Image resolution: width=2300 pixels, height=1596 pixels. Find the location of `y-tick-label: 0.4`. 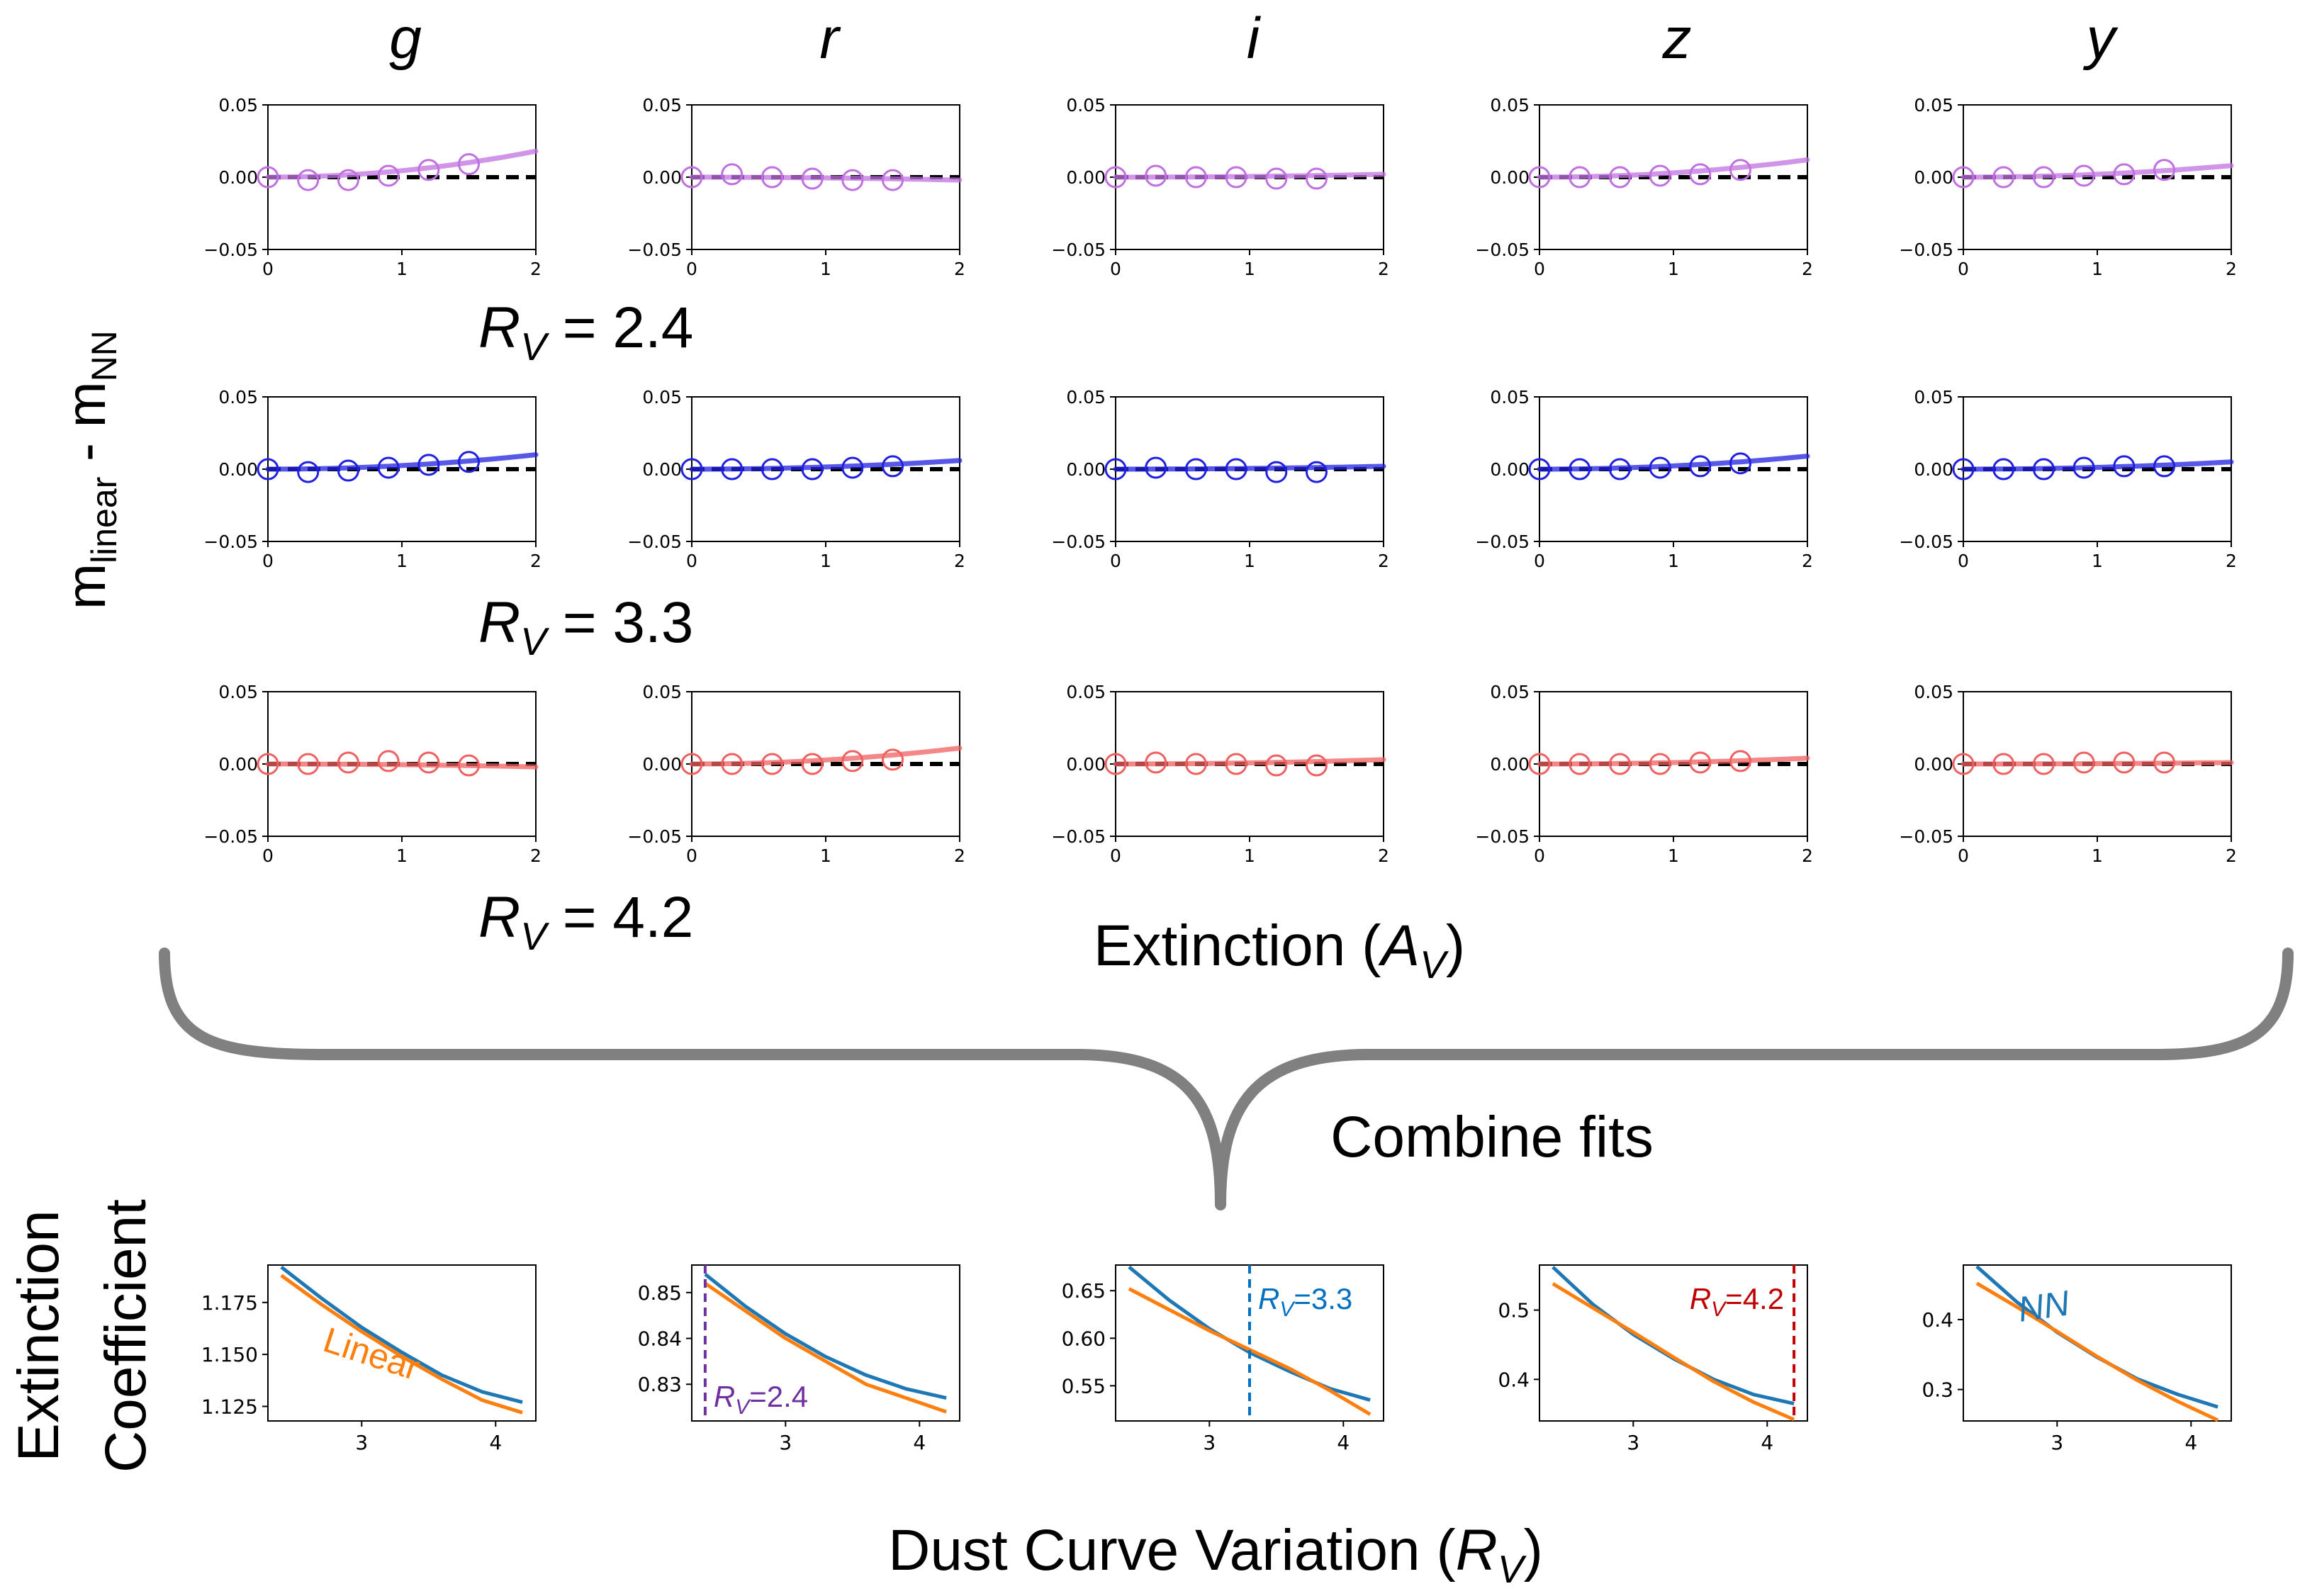

y-tick-label: 0.4 is located at coordinates (1514, 1380).